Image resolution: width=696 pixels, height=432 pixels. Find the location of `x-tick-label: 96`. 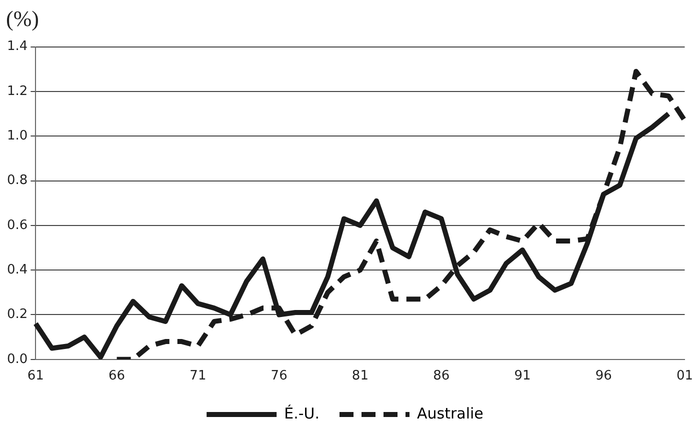

x-tick-label: 96 is located at coordinates (603, 376).